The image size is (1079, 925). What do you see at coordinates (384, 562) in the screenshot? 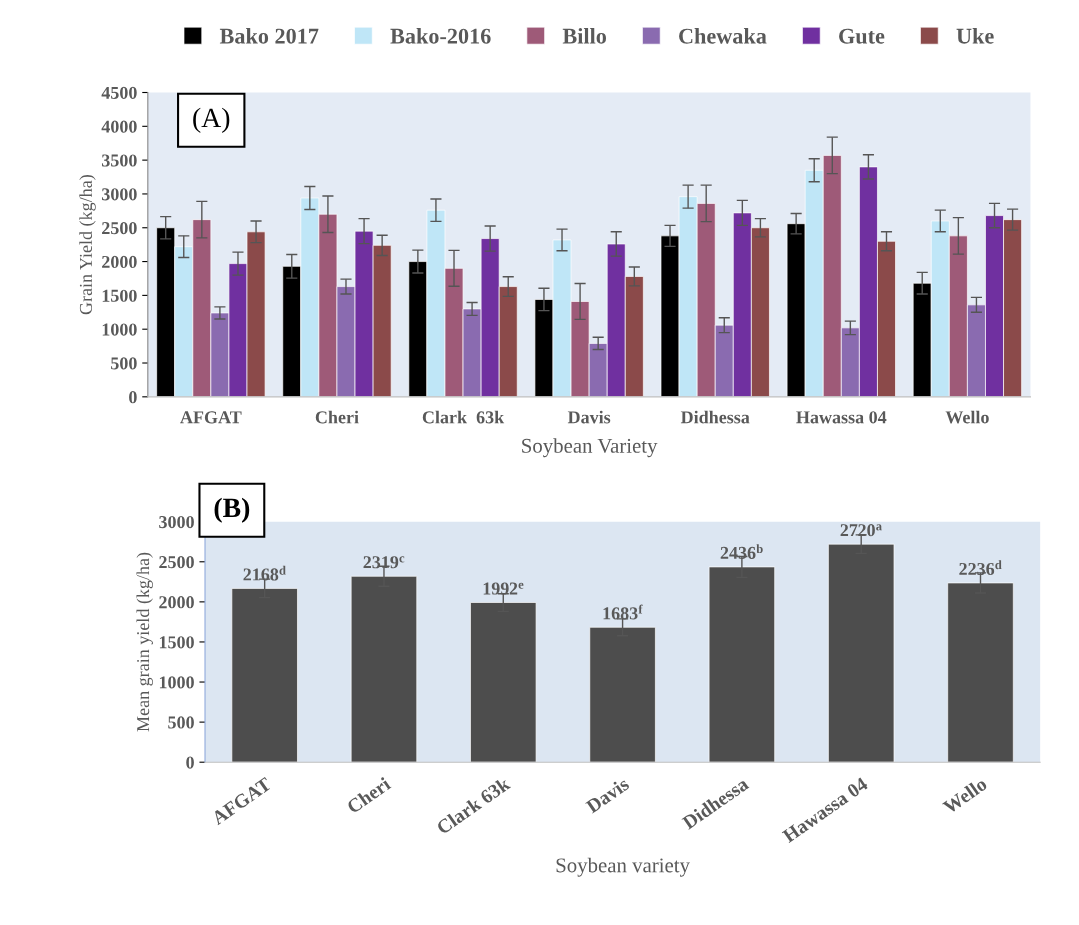
I see `data-label: 2319$^{c}$` at bounding box center [384, 562].